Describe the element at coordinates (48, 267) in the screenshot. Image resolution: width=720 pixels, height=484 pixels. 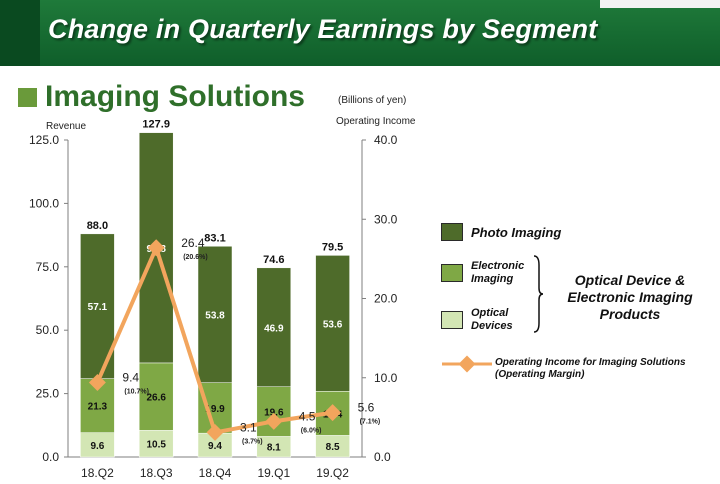
I see `y-tick-label-left: 75.0` at that location.